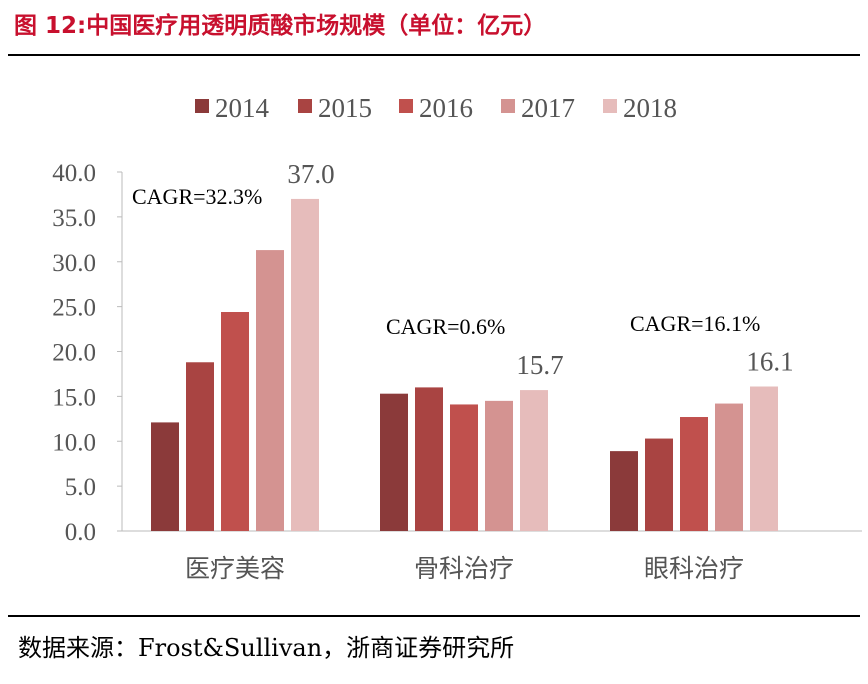  What do you see at coordinates (446, 108) in the screenshot?
I see `legend-label-2016: 2016` at bounding box center [446, 108].